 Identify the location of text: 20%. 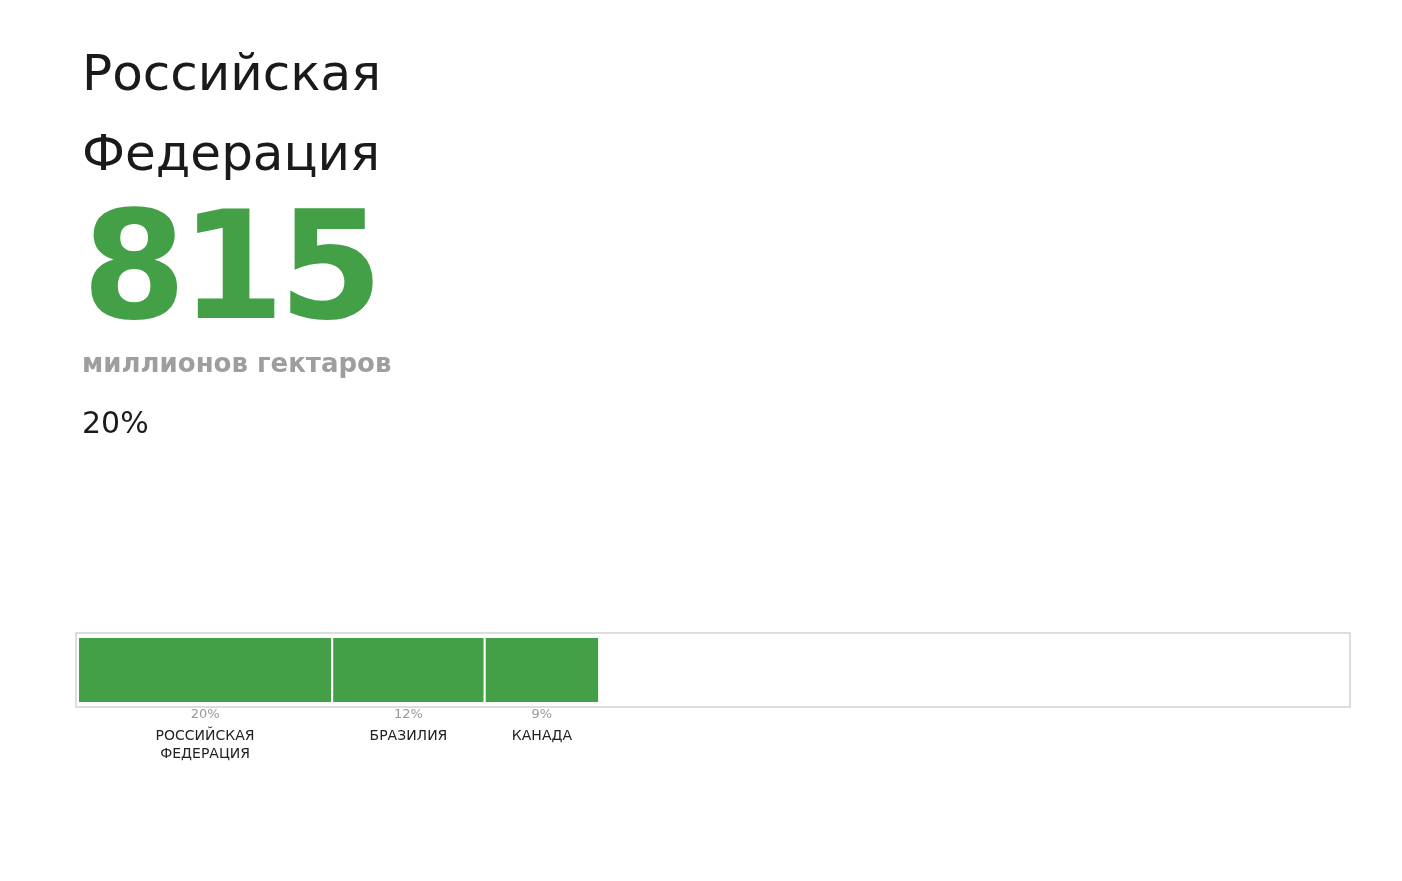
(115, 422).